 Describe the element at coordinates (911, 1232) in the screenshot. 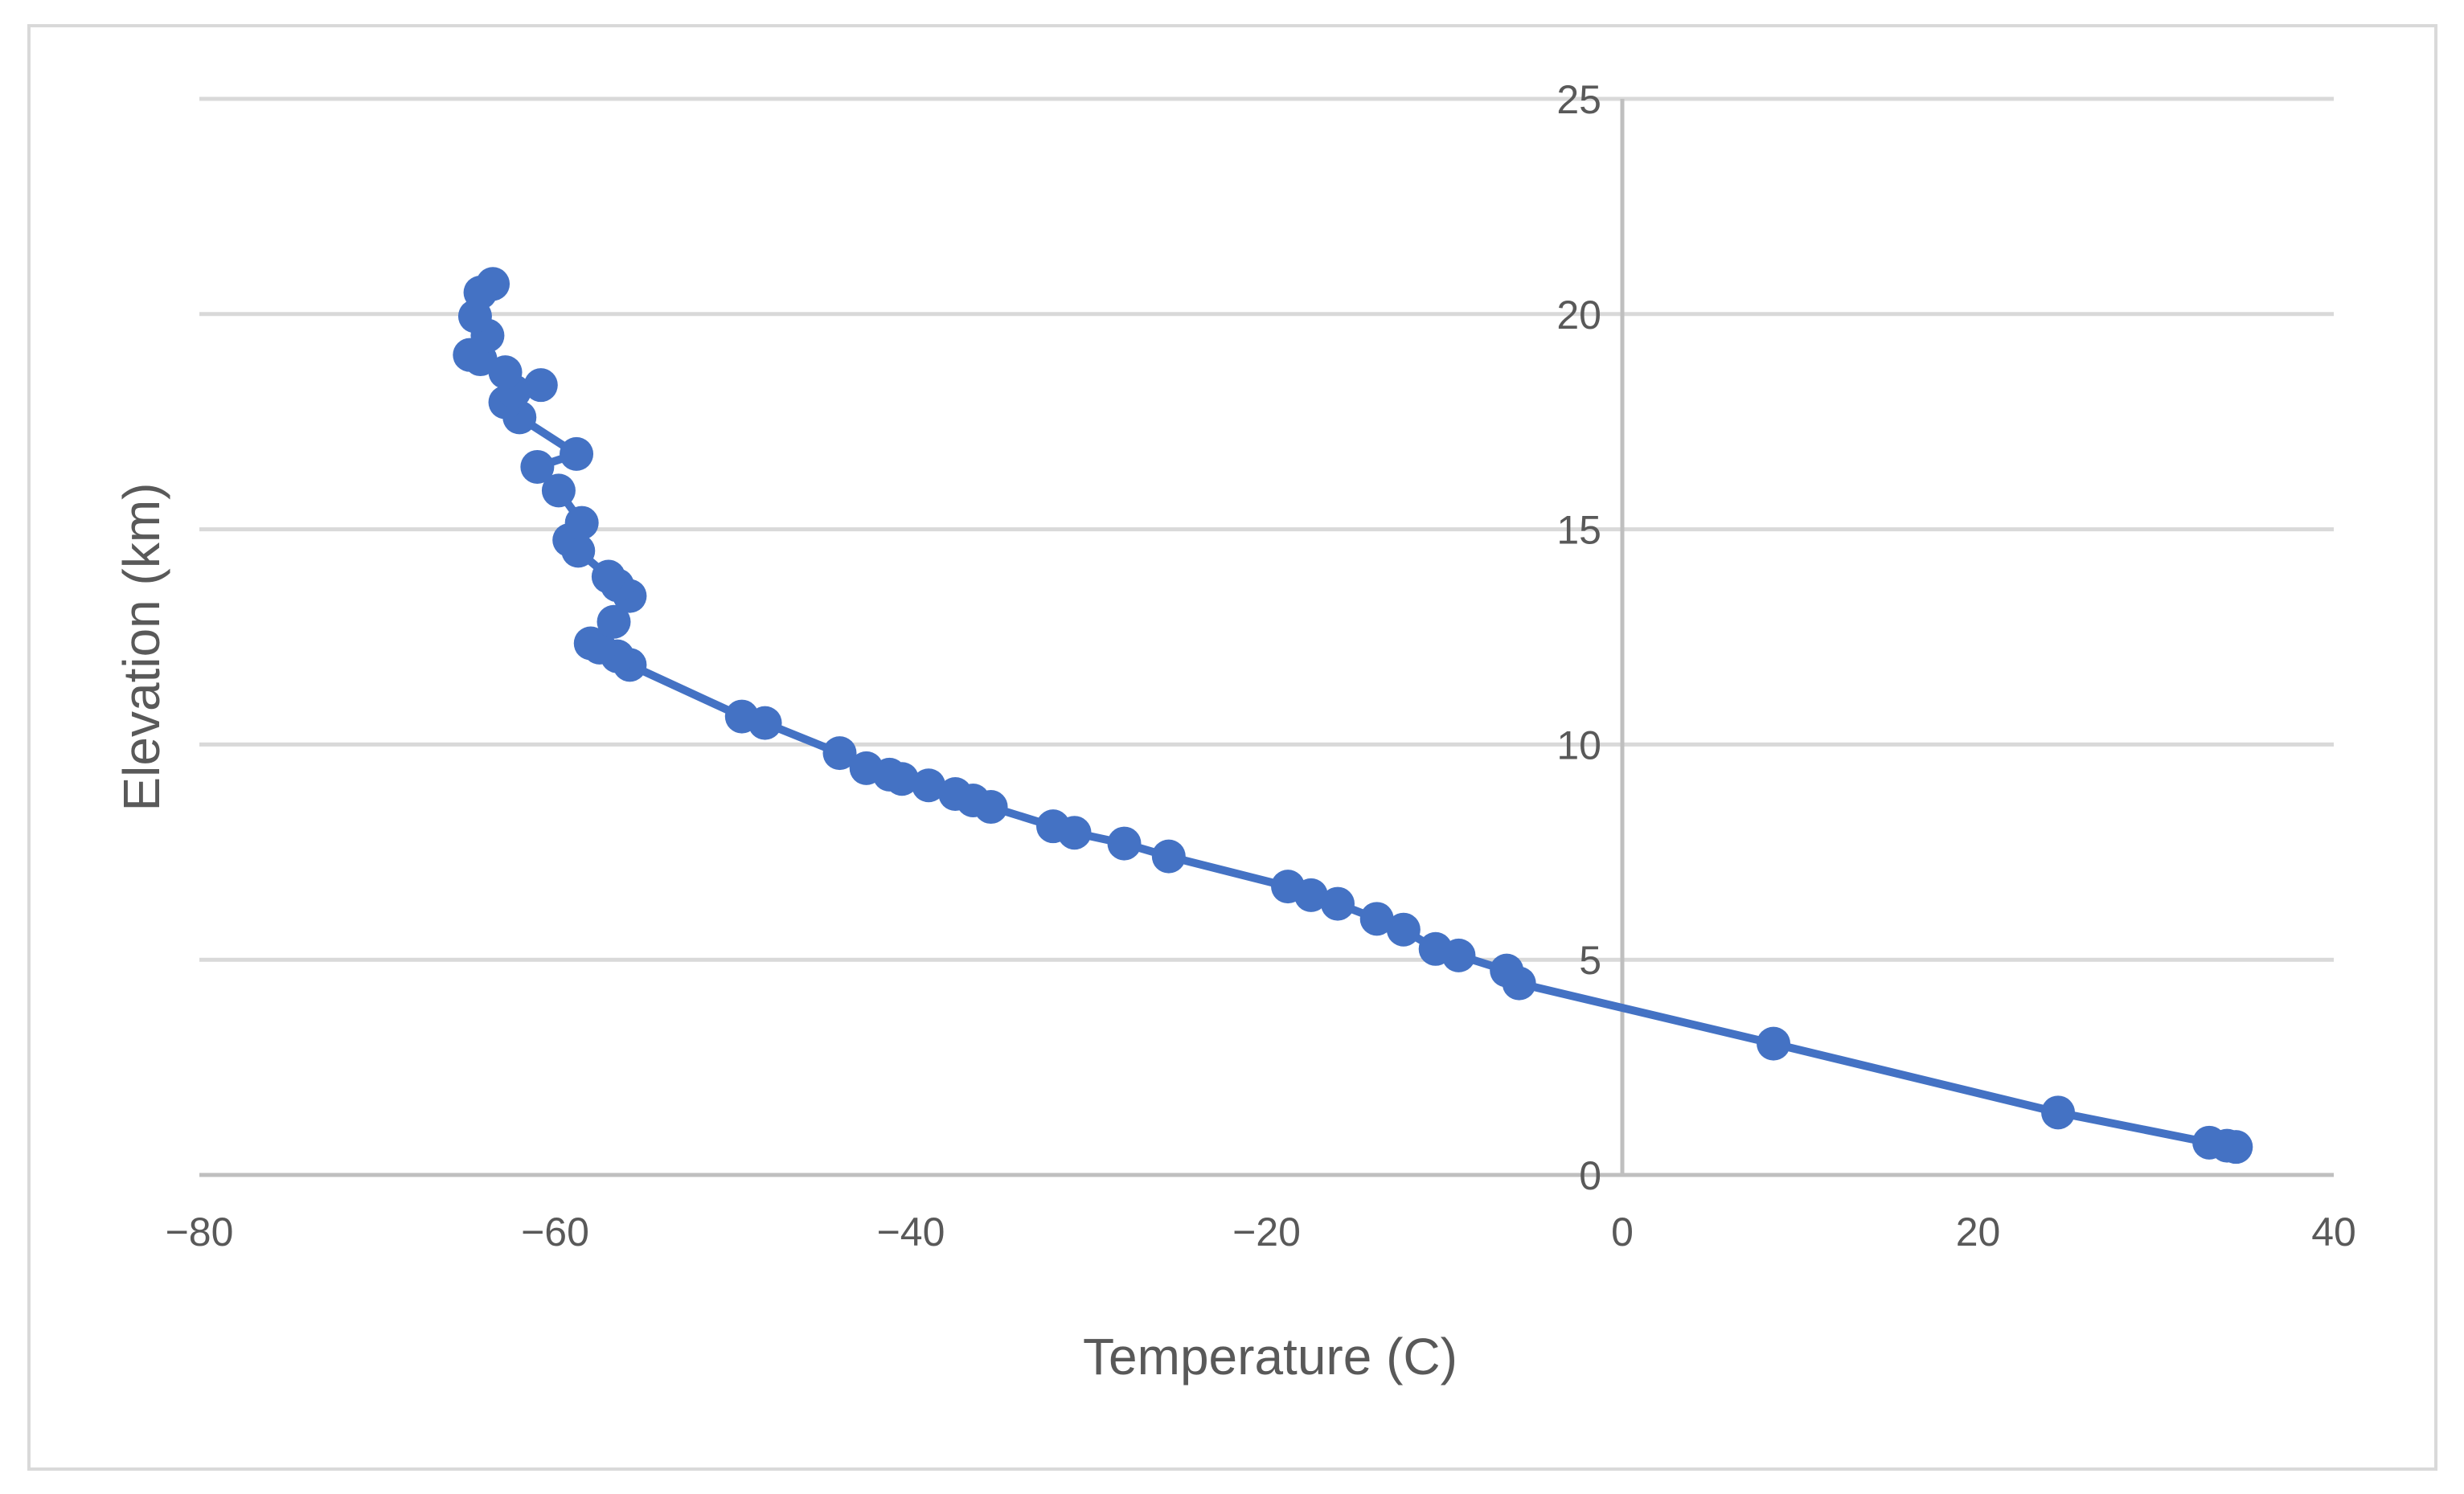

I see `x-tick-label-2: −40` at that location.